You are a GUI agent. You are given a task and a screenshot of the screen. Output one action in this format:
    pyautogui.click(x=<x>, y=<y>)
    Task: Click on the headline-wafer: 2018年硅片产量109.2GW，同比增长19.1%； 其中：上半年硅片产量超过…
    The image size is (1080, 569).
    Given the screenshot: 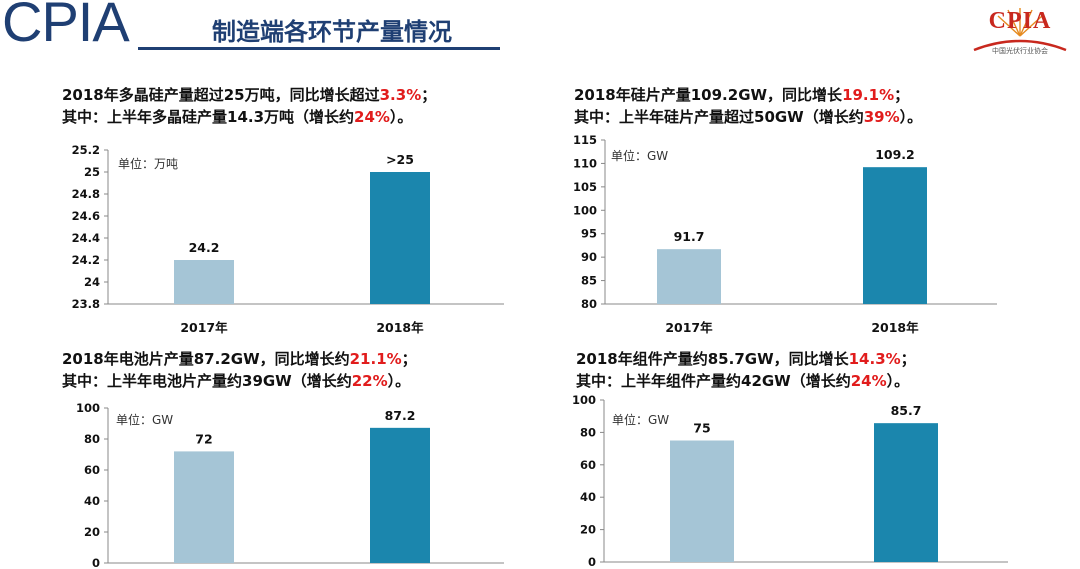 What is the action you would take?
    pyautogui.click(x=748, y=106)
    